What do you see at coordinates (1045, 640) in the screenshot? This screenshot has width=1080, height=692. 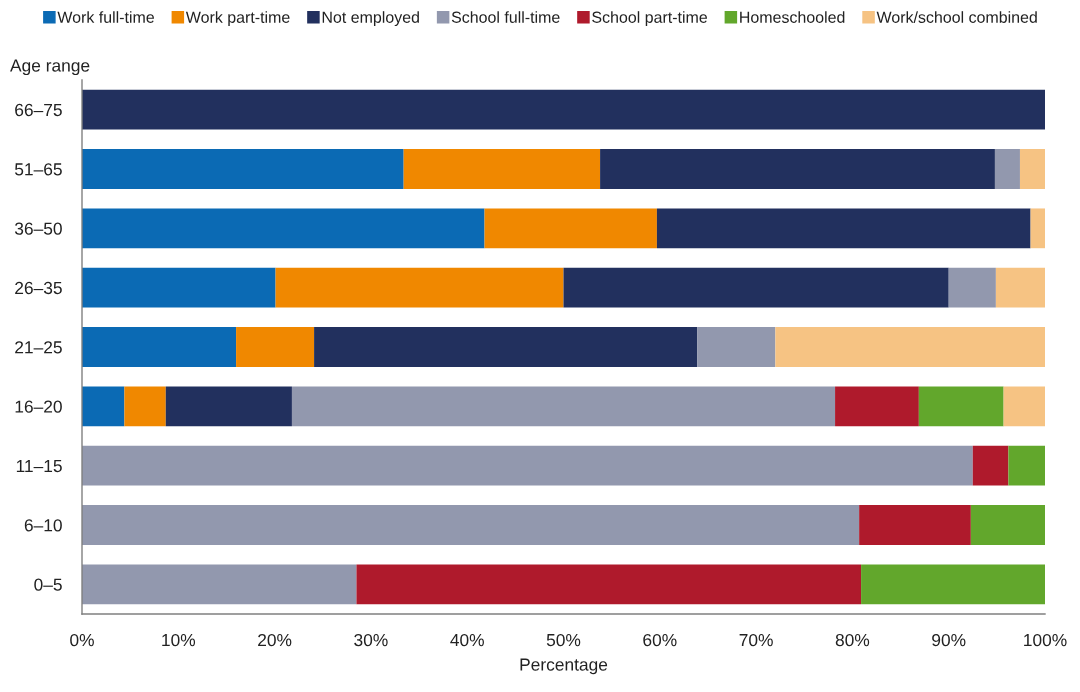 I see `x-tick-label: 100%` at bounding box center [1045, 640].